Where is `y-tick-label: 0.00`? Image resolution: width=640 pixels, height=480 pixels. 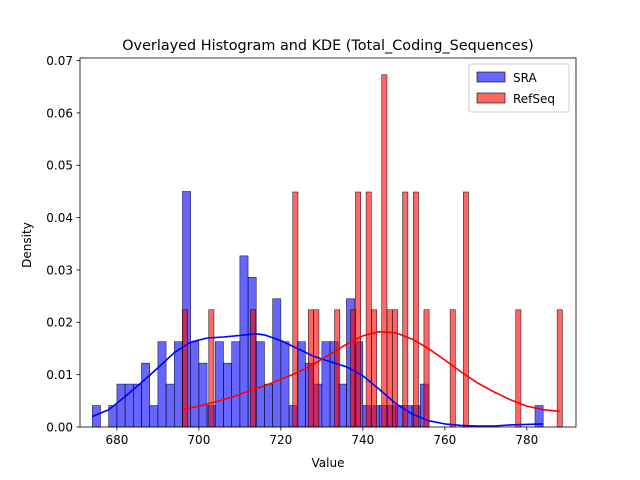
y-tick-label: 0.00 is located at coordinates (59, 427).